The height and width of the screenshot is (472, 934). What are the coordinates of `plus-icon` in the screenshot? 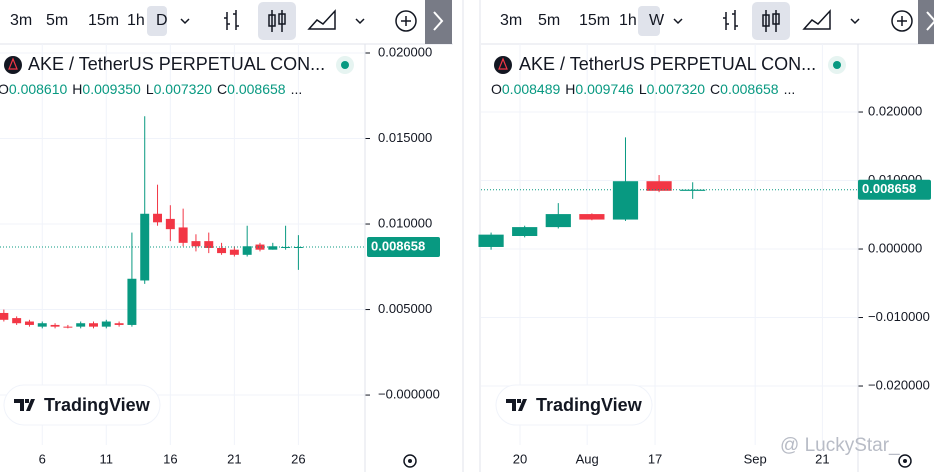 It's located at (406, 21).